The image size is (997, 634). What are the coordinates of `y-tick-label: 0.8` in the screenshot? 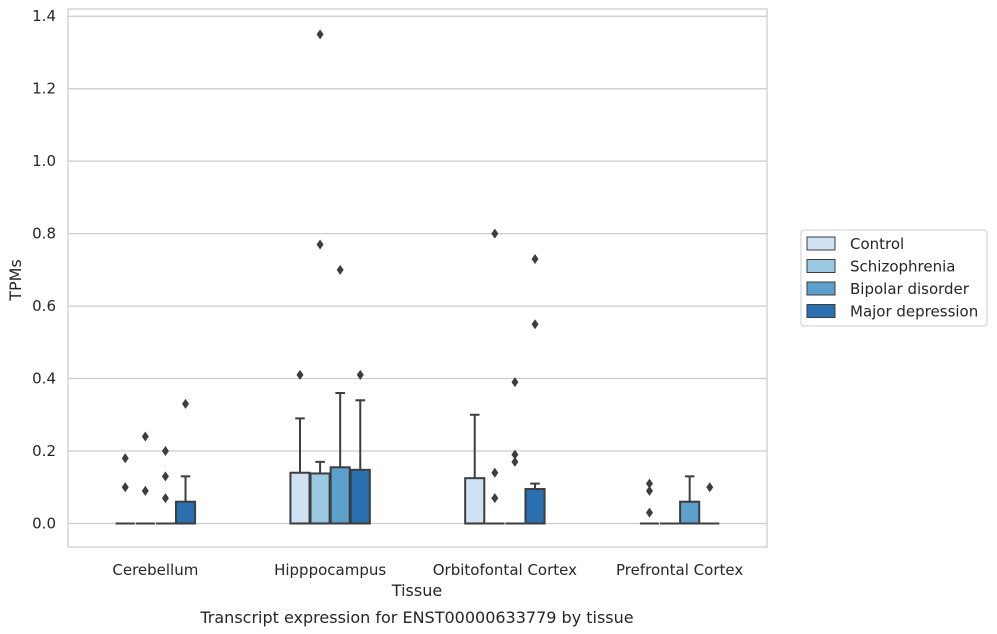 It's located at (44, 234).